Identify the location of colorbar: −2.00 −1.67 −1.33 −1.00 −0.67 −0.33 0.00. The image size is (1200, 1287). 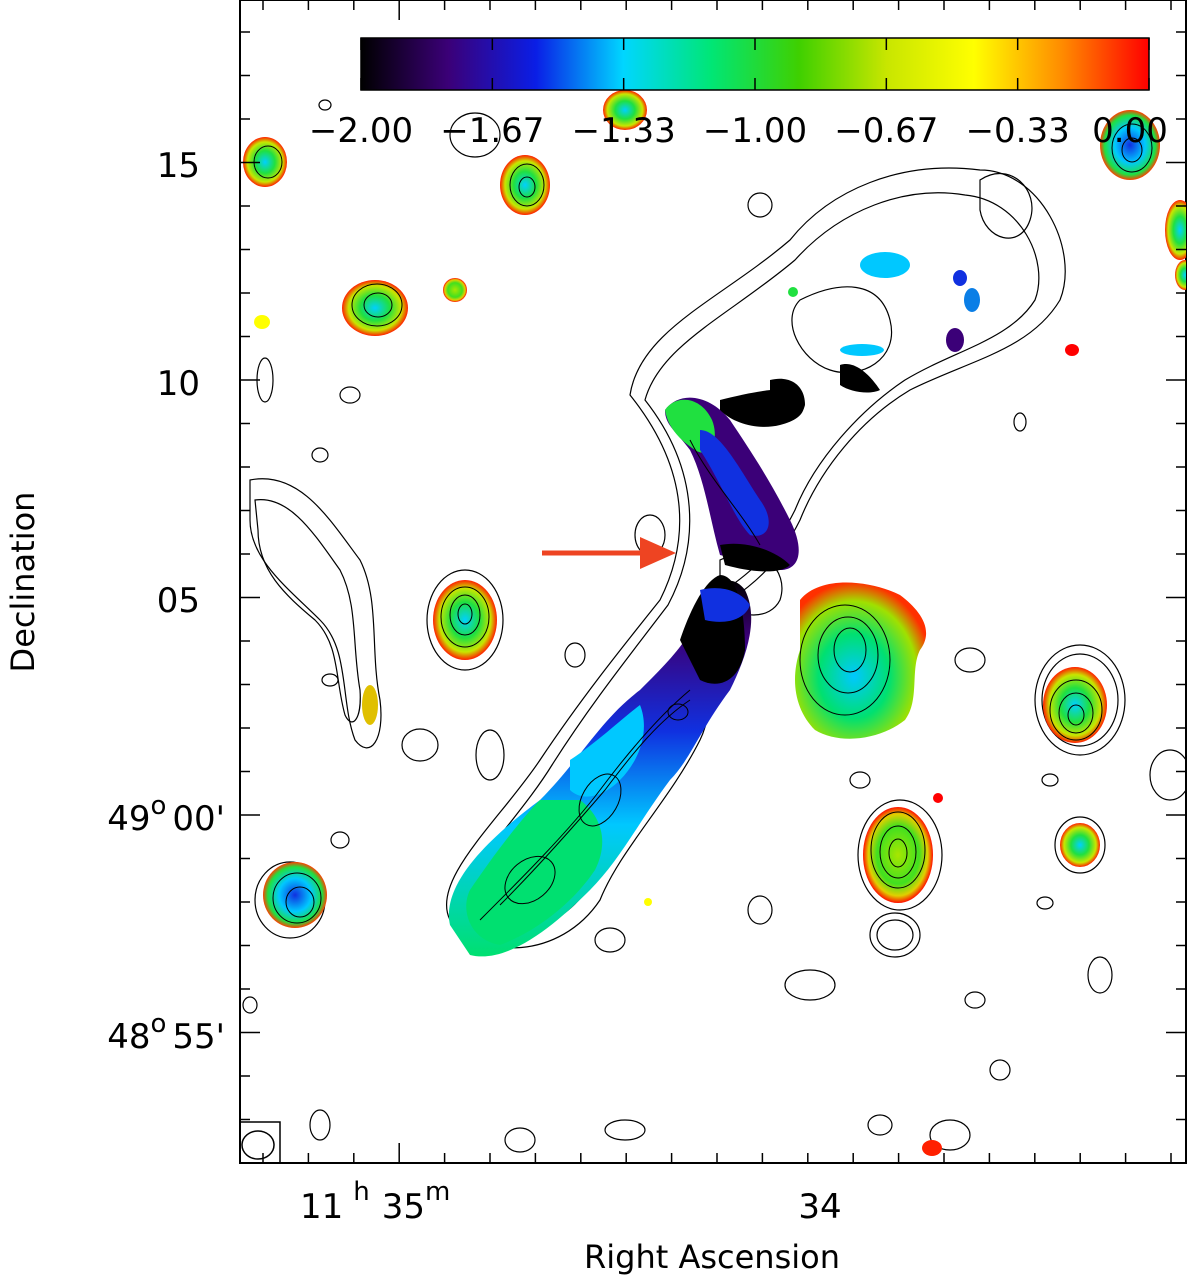
(738, 94).